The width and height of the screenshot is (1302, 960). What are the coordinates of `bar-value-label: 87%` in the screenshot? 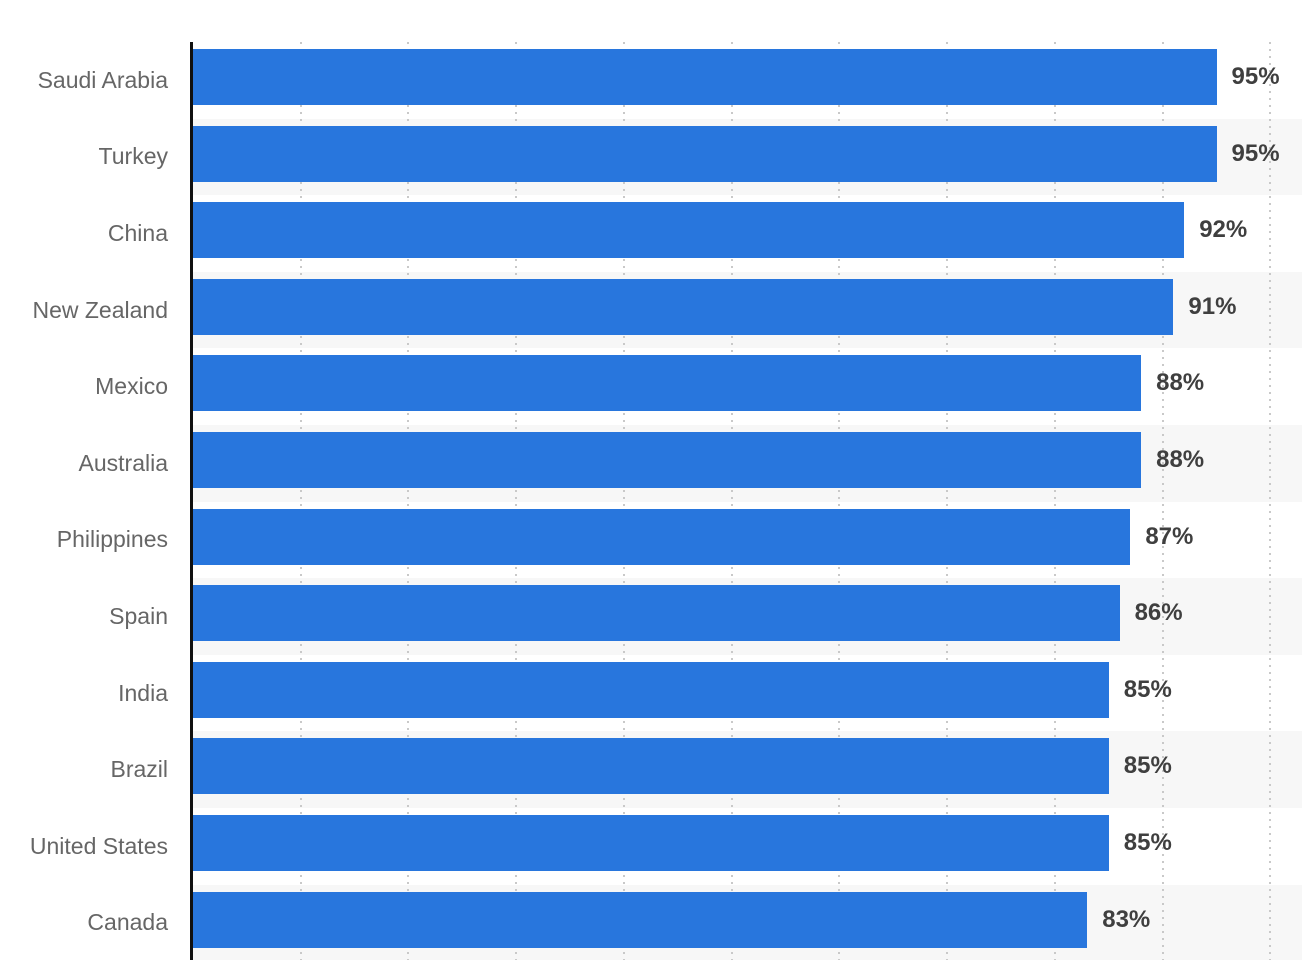 It's located at (1169, 536).